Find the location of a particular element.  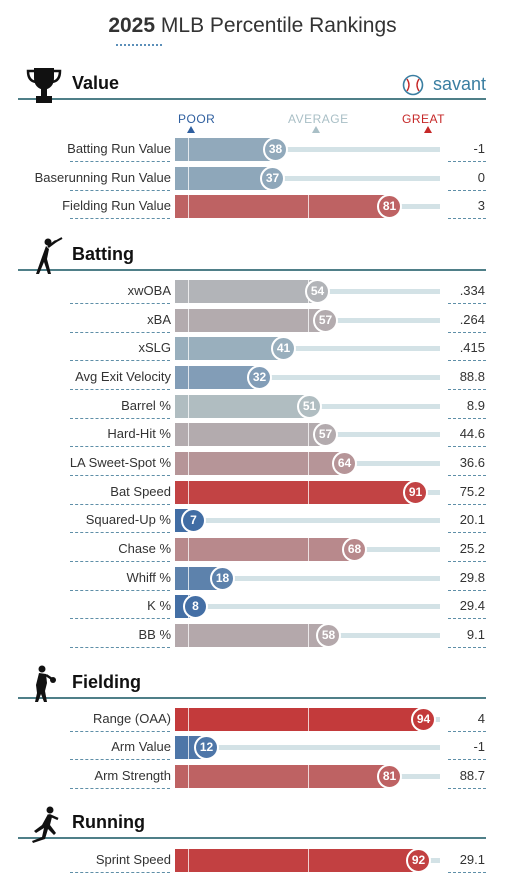

scale-average-marker is located at coordinates (316, 129).